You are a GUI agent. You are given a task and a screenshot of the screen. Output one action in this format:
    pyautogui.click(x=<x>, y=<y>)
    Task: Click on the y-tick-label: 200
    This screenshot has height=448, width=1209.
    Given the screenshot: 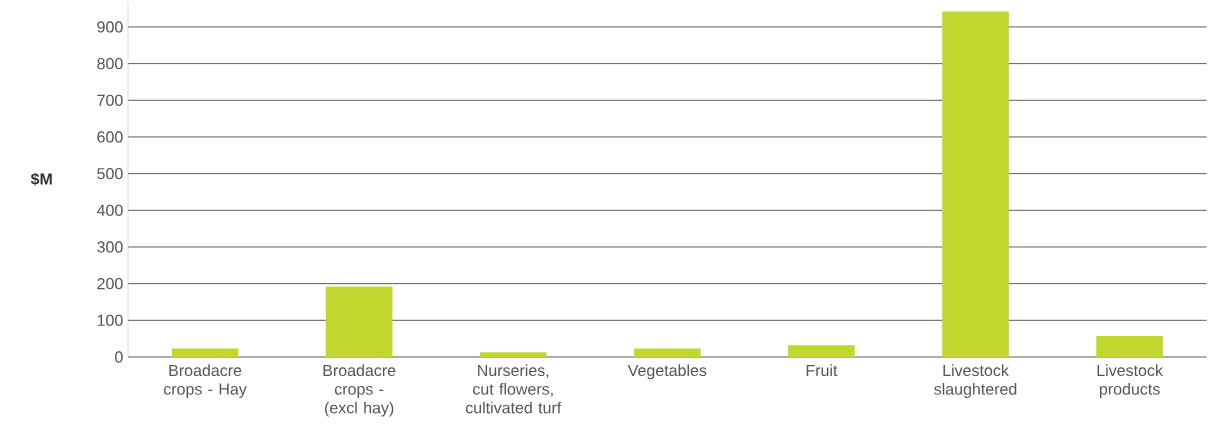 What is the action you would take?
    pyautogui.click(x=110, y=283)
    